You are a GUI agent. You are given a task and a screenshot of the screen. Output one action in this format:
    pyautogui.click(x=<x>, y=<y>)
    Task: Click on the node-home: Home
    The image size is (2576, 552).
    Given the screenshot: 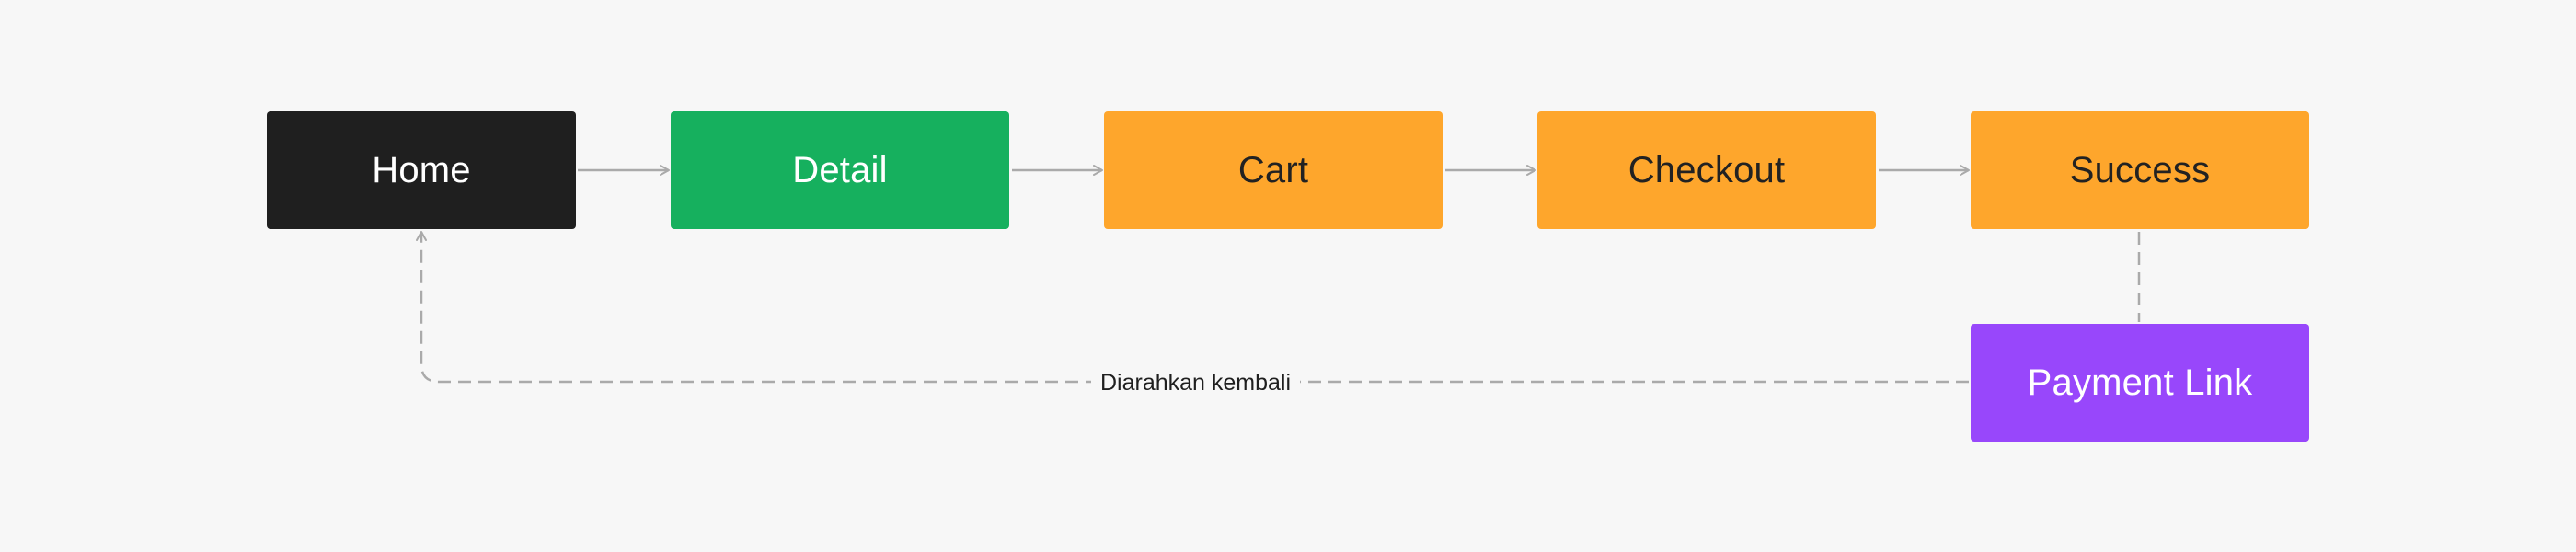 What is the action you would take?
    pyautogui.click(x=421, y=170)
    